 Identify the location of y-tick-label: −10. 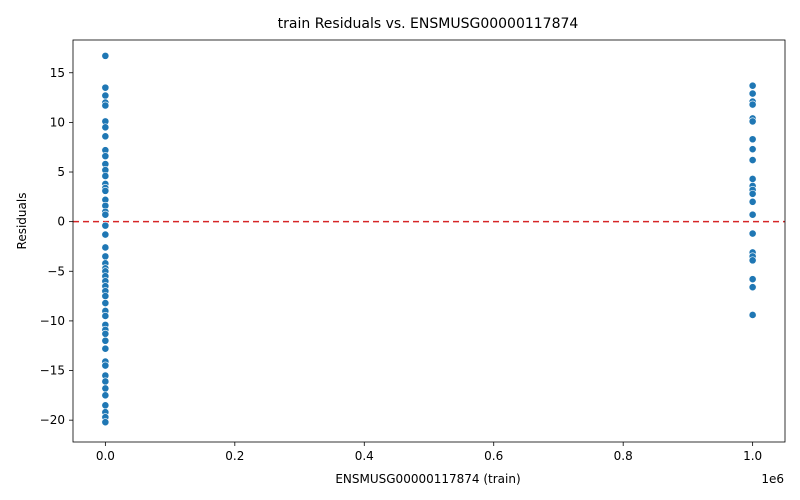
(52, 321).